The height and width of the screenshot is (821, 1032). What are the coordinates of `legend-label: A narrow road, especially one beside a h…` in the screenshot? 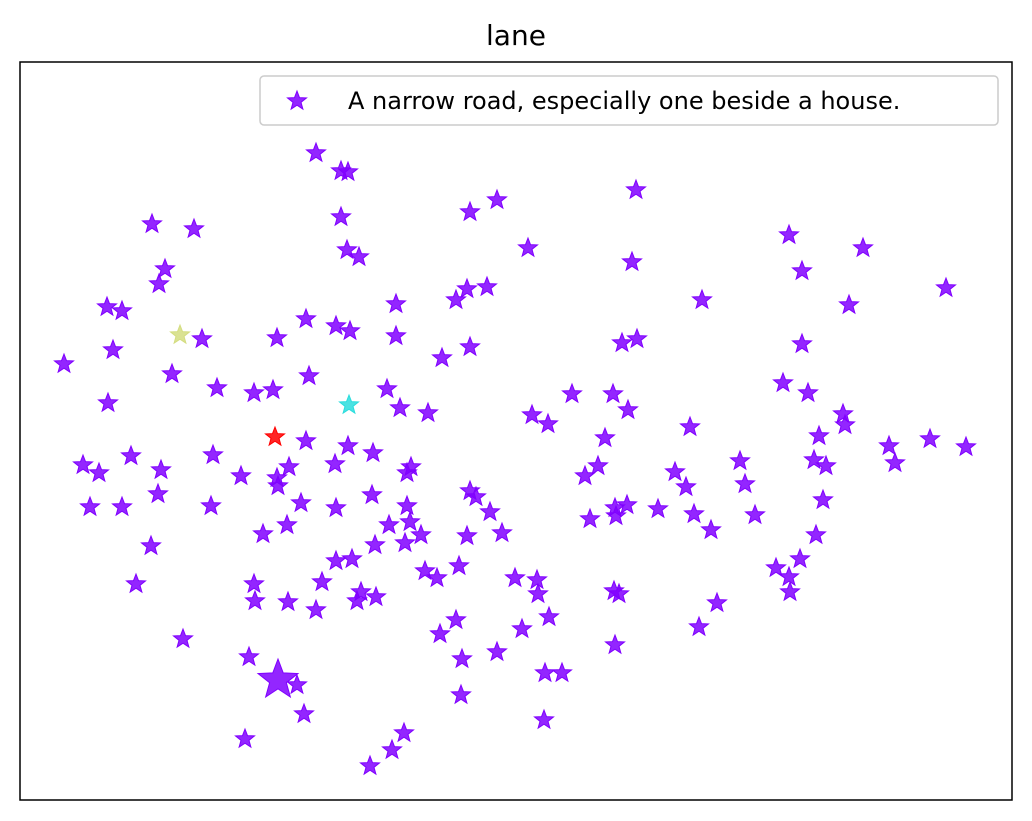 It's located at (624, 101).